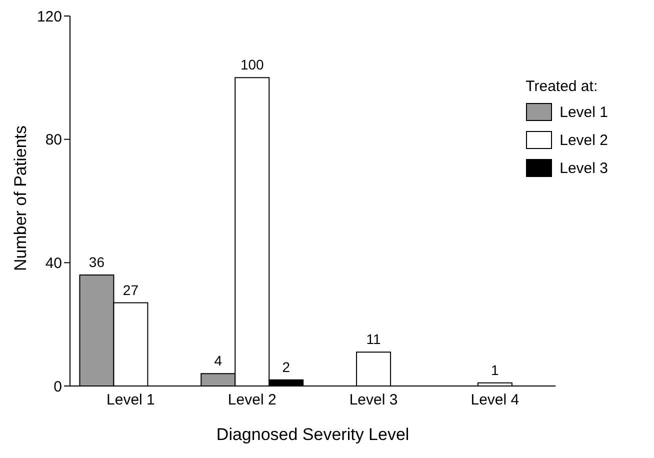 The width and height of the screenshot is (654, 458). What do you see at coordinates (584, 168) in the screenshot?
I see `legend-label: Level 3` at bounding box center [584, 168].